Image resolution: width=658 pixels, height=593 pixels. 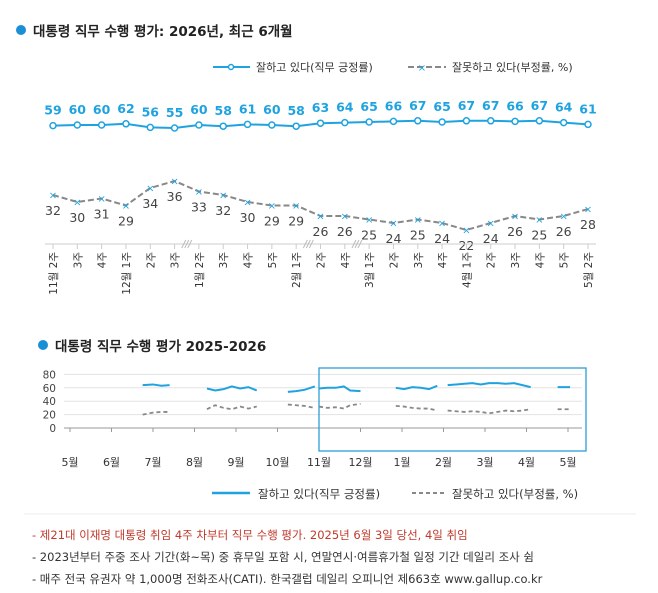 What do you see at coordinates (443, 462) in the screenshot?
I see `chart2-x-tick-label: 2월` at bounding box center [443, 462].